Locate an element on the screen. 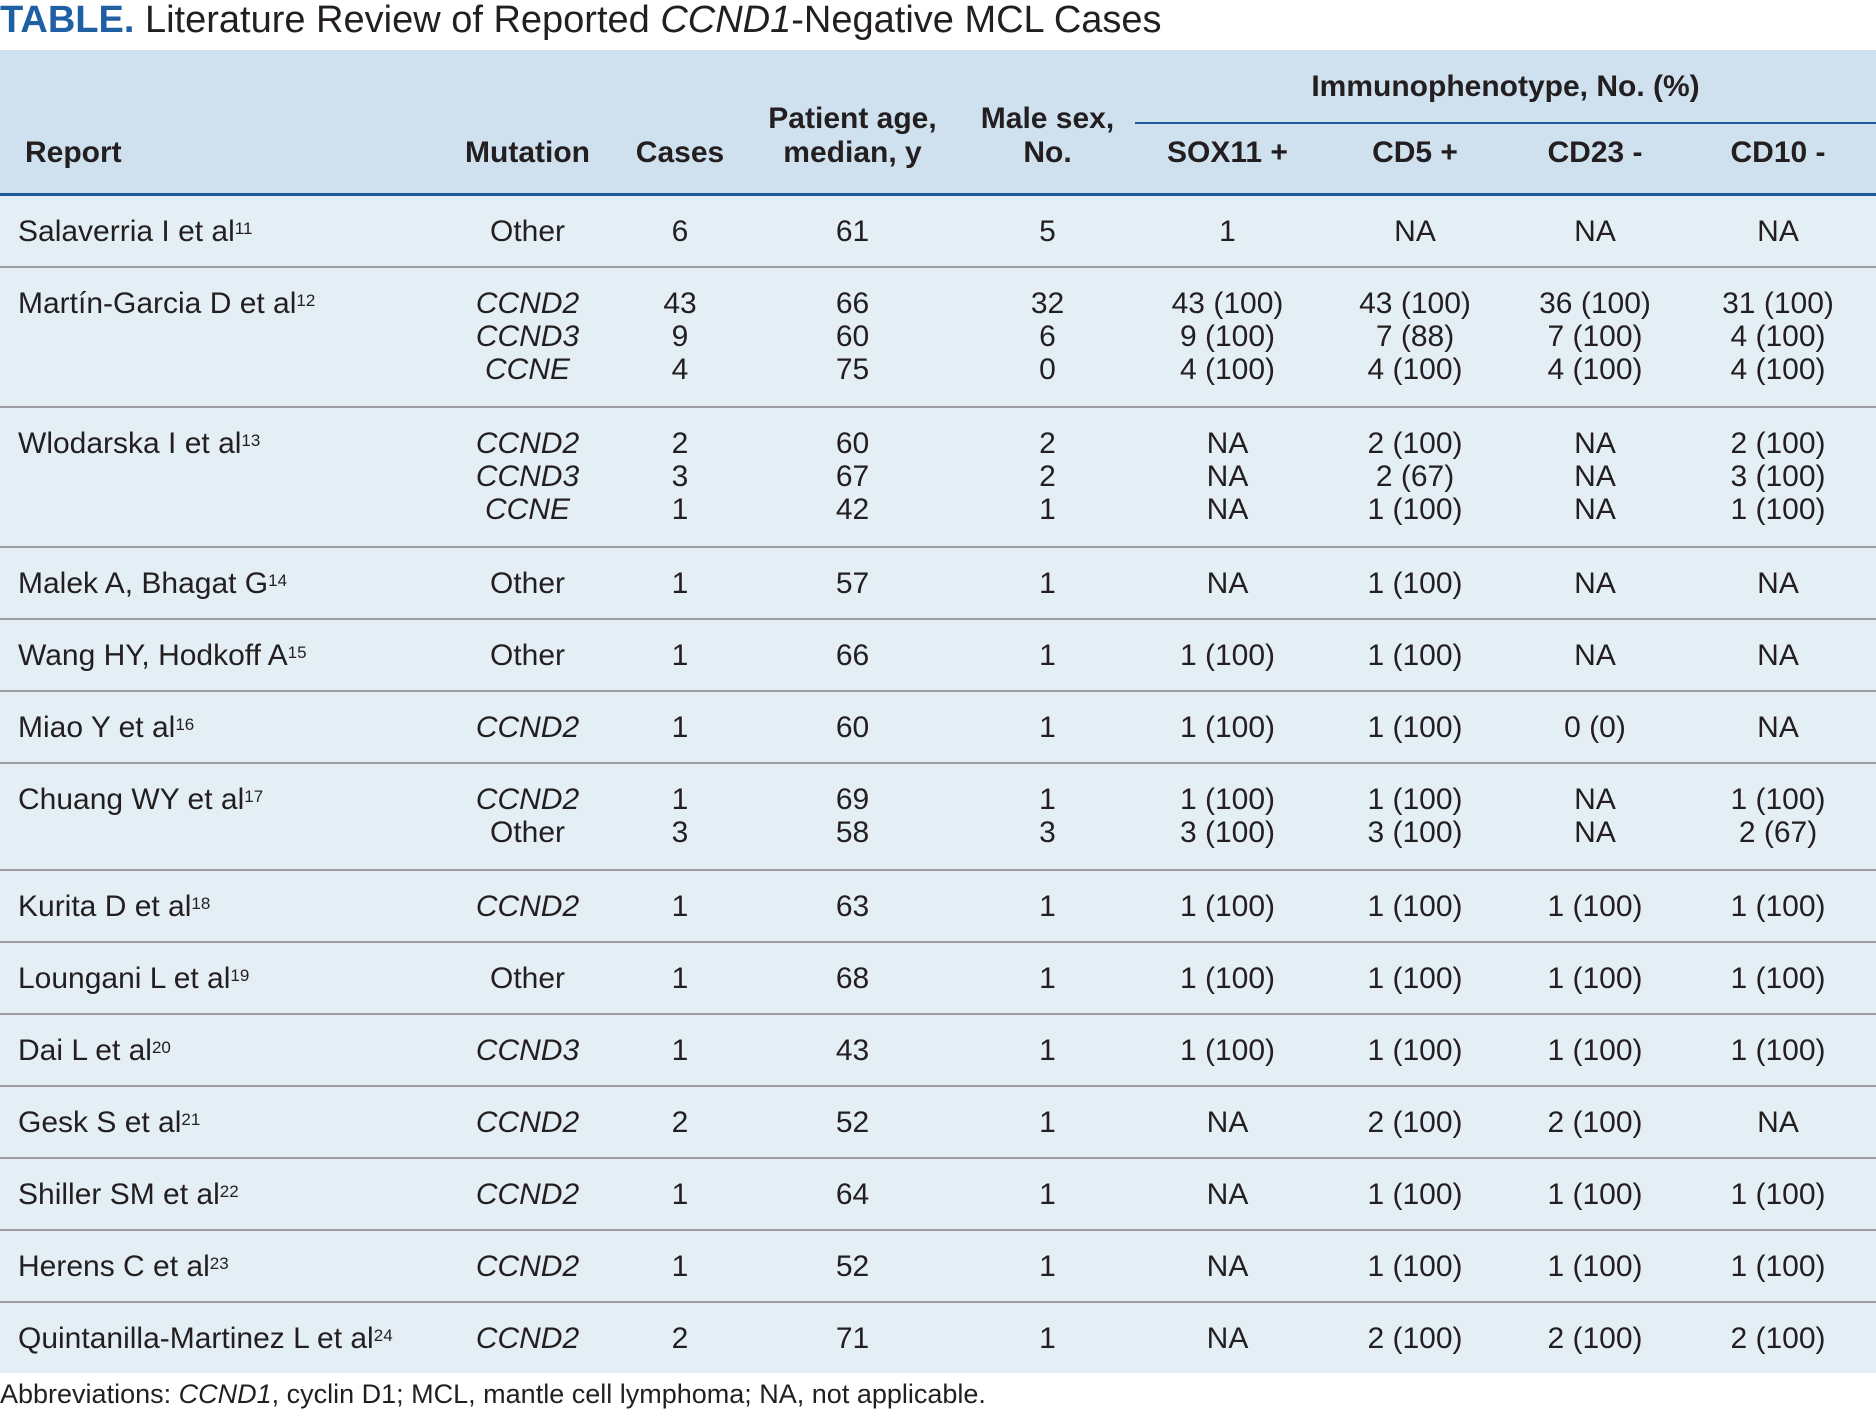 This screenshot has width=1876, height=1410. report-name: Malek A, Bhagat G is located at coordinates (143, 583).